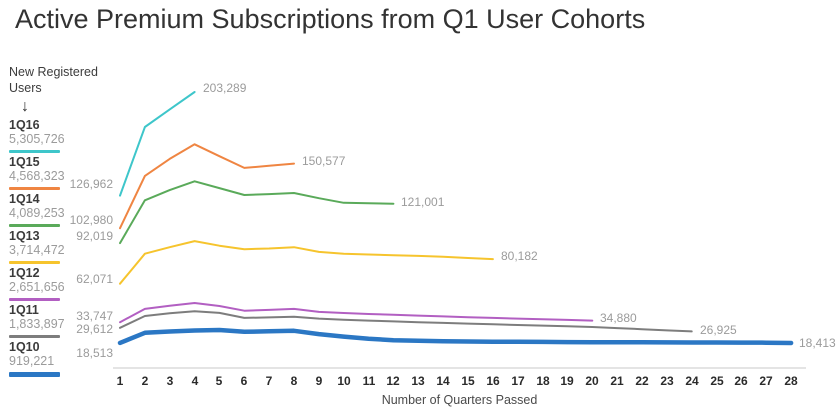 This screenshot has width=840, height=420. What do you see at coordinates (741, 381) in the screenshot?
I see `x-tick-label: 26` at bounding box center [741, 381].